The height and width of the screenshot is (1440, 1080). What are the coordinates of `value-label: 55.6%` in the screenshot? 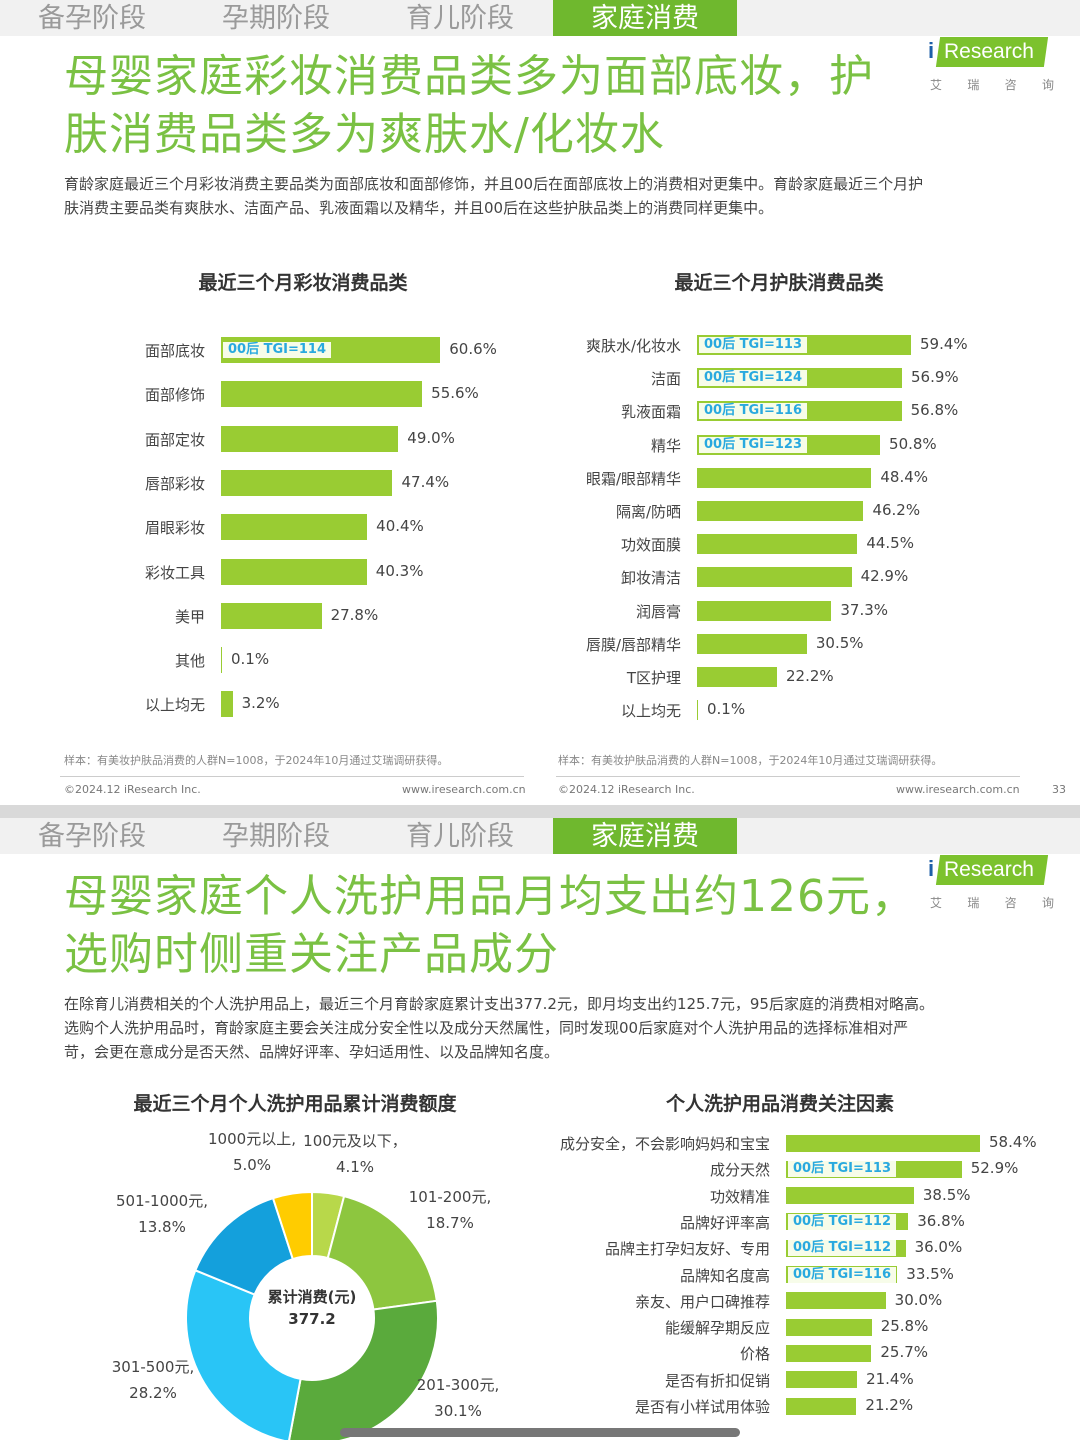 It's located at (455, 393).